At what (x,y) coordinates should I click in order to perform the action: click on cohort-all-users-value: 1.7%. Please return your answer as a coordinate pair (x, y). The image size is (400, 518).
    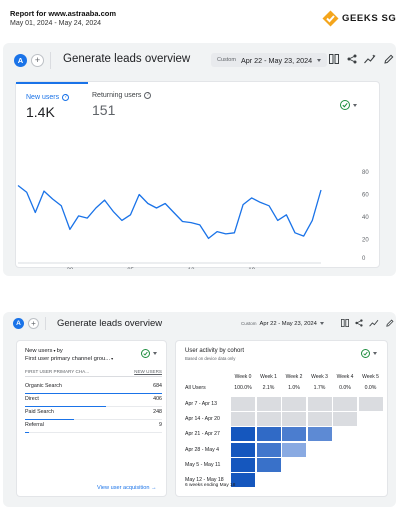
    Looking at the image, I should click on (319, 388).